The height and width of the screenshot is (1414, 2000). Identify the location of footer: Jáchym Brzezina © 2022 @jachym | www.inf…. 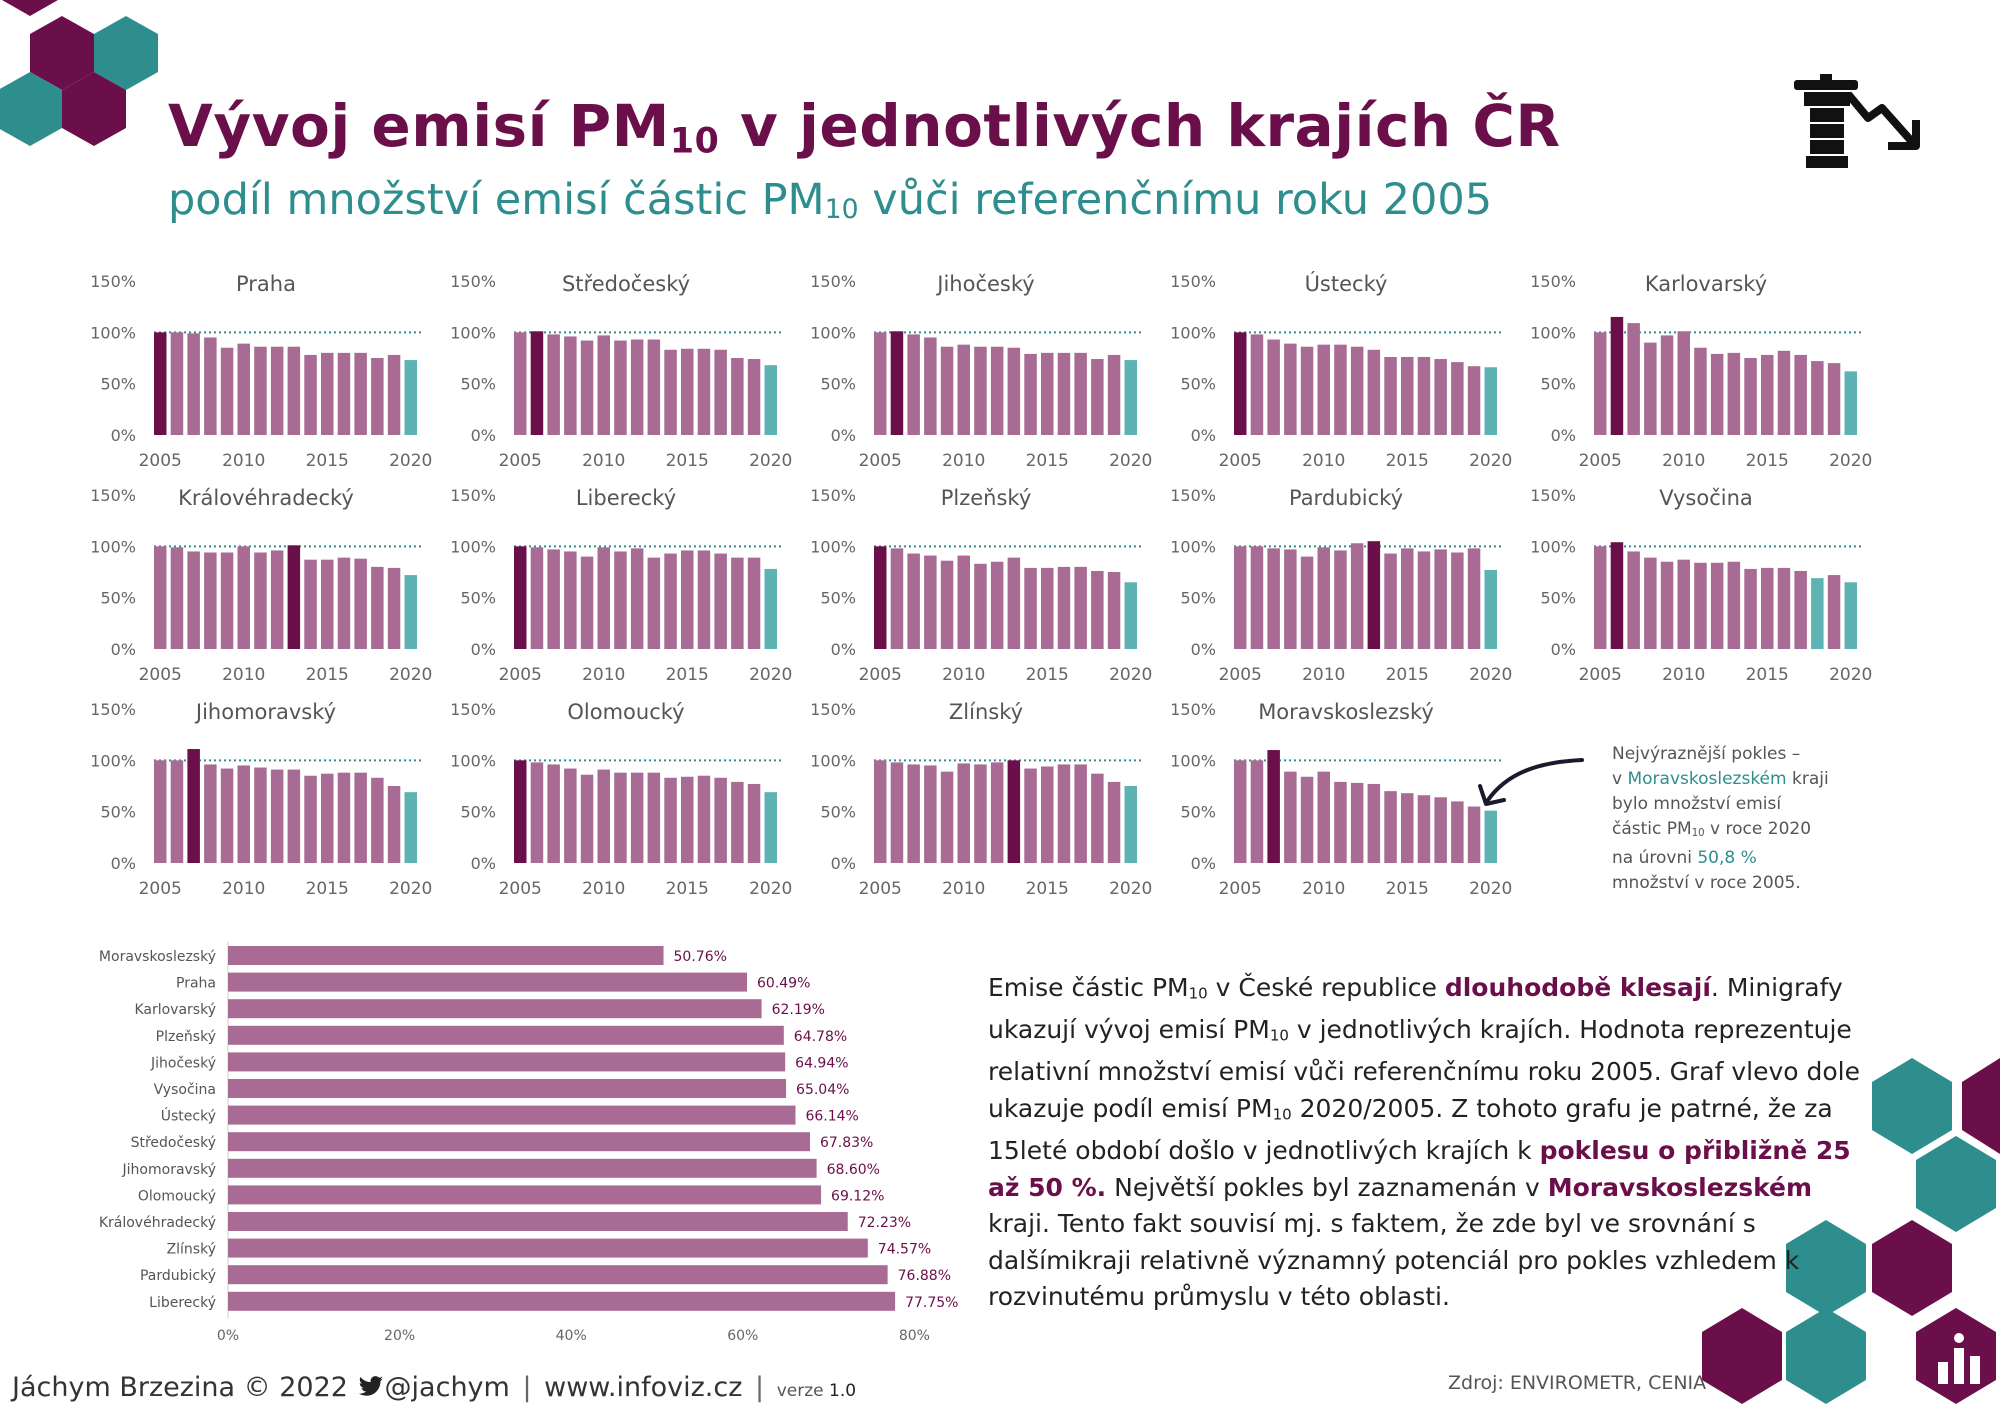
(434, 1387).